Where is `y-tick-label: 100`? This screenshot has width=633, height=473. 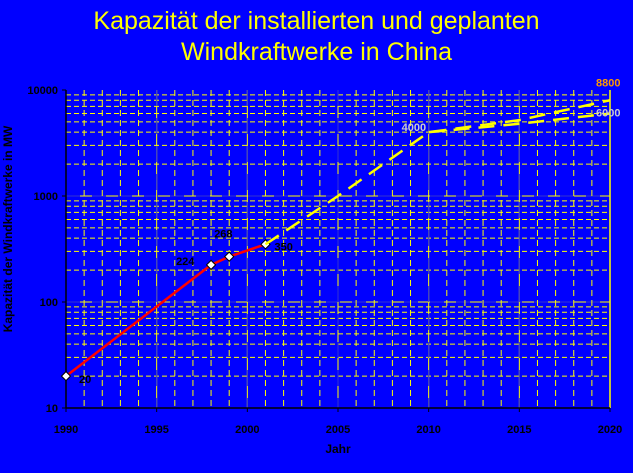 y-tick-label: 100 is located at coordinates (49, 303).